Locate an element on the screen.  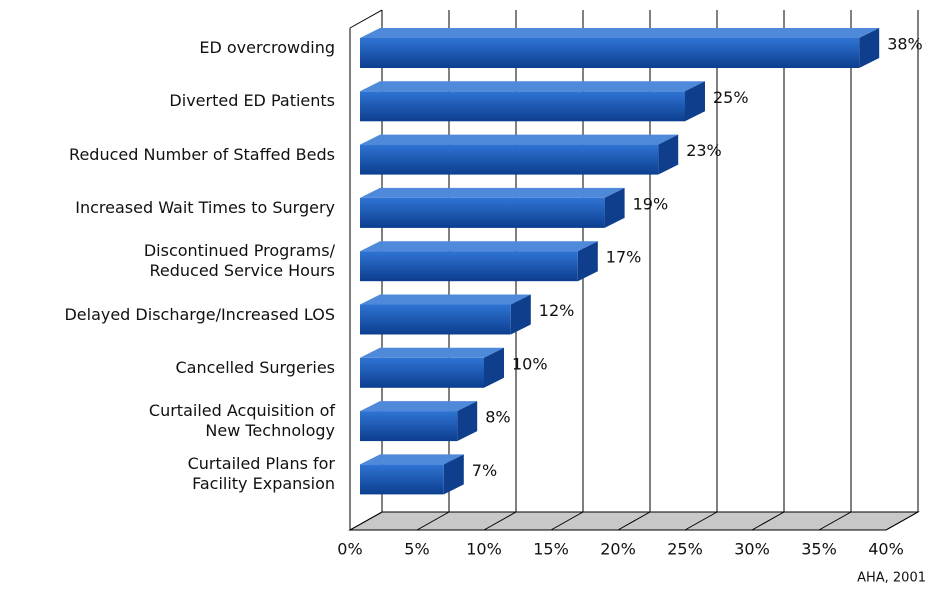
x-tick-label: 35% is located at coordinates (819, 549).